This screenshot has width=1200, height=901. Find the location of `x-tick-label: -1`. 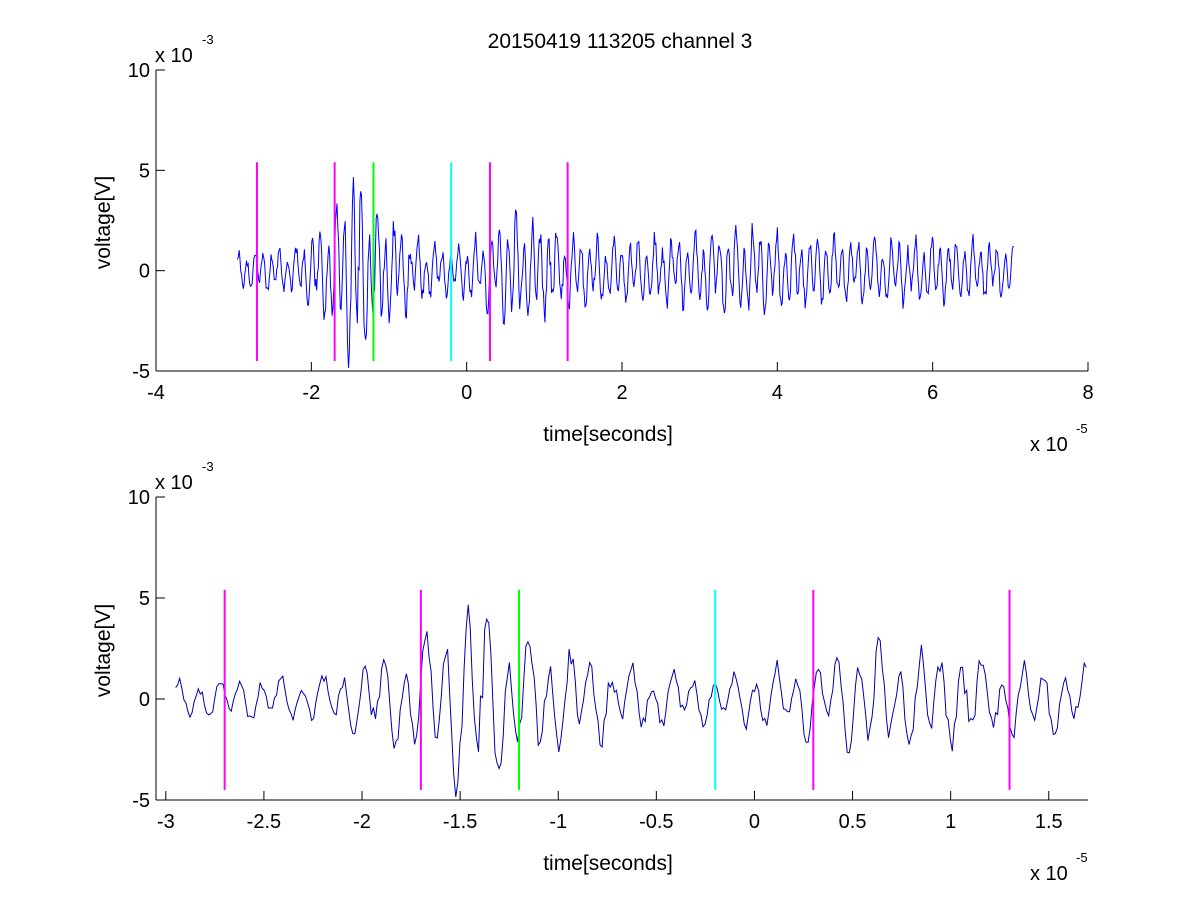

x-tick-label: -1 is located at coordinates (558, 822).